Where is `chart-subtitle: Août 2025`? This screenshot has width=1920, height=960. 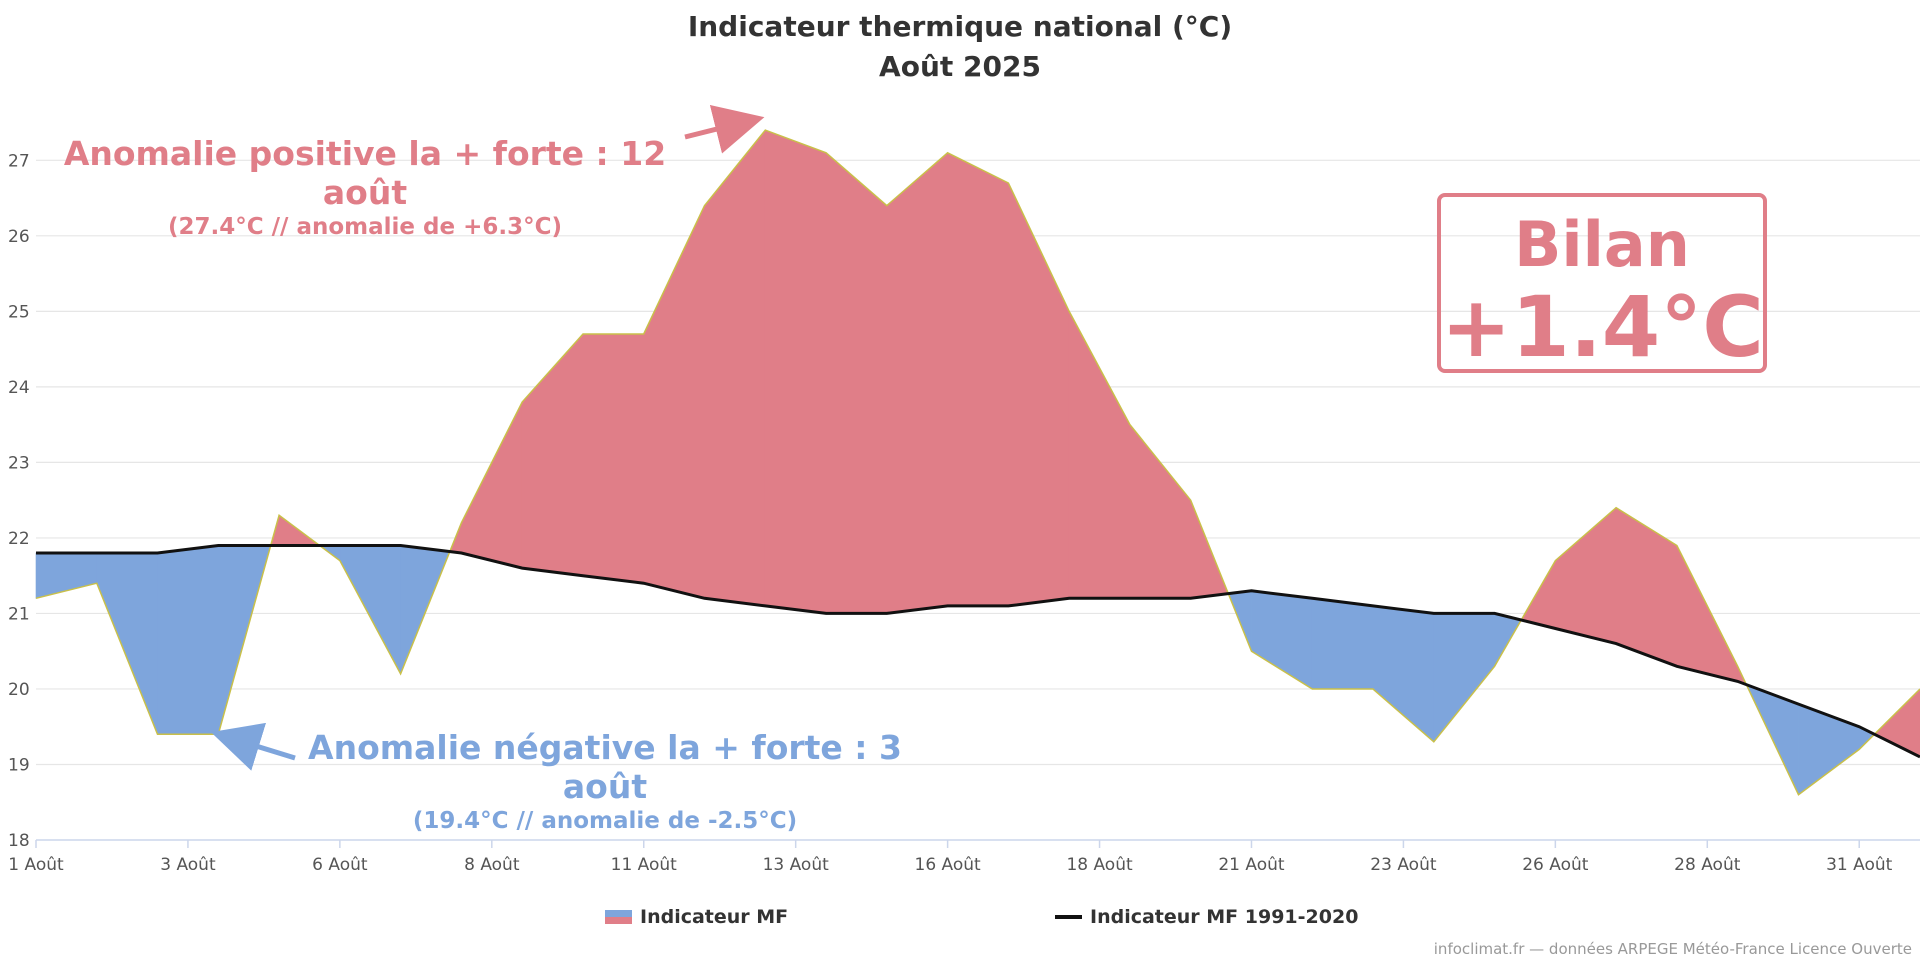
chart-subtitle: Août 2025 is located at coordinates (960, 66).